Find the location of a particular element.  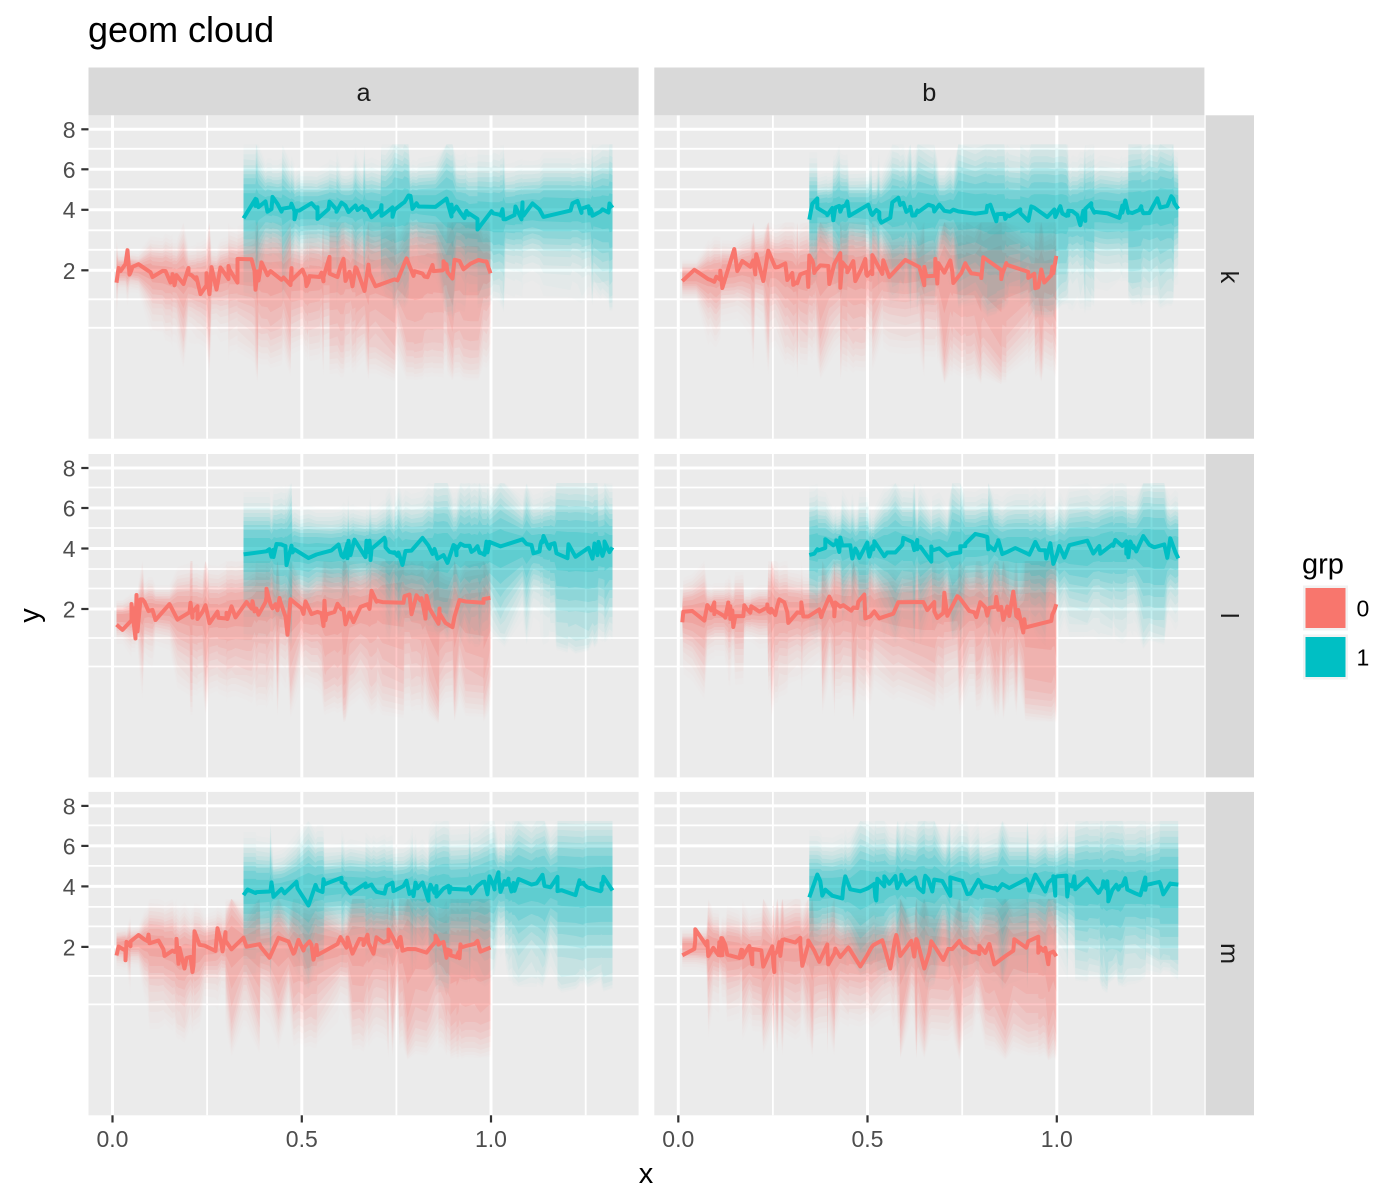

svg-text: 0 is located at coordinates (1363, 608).